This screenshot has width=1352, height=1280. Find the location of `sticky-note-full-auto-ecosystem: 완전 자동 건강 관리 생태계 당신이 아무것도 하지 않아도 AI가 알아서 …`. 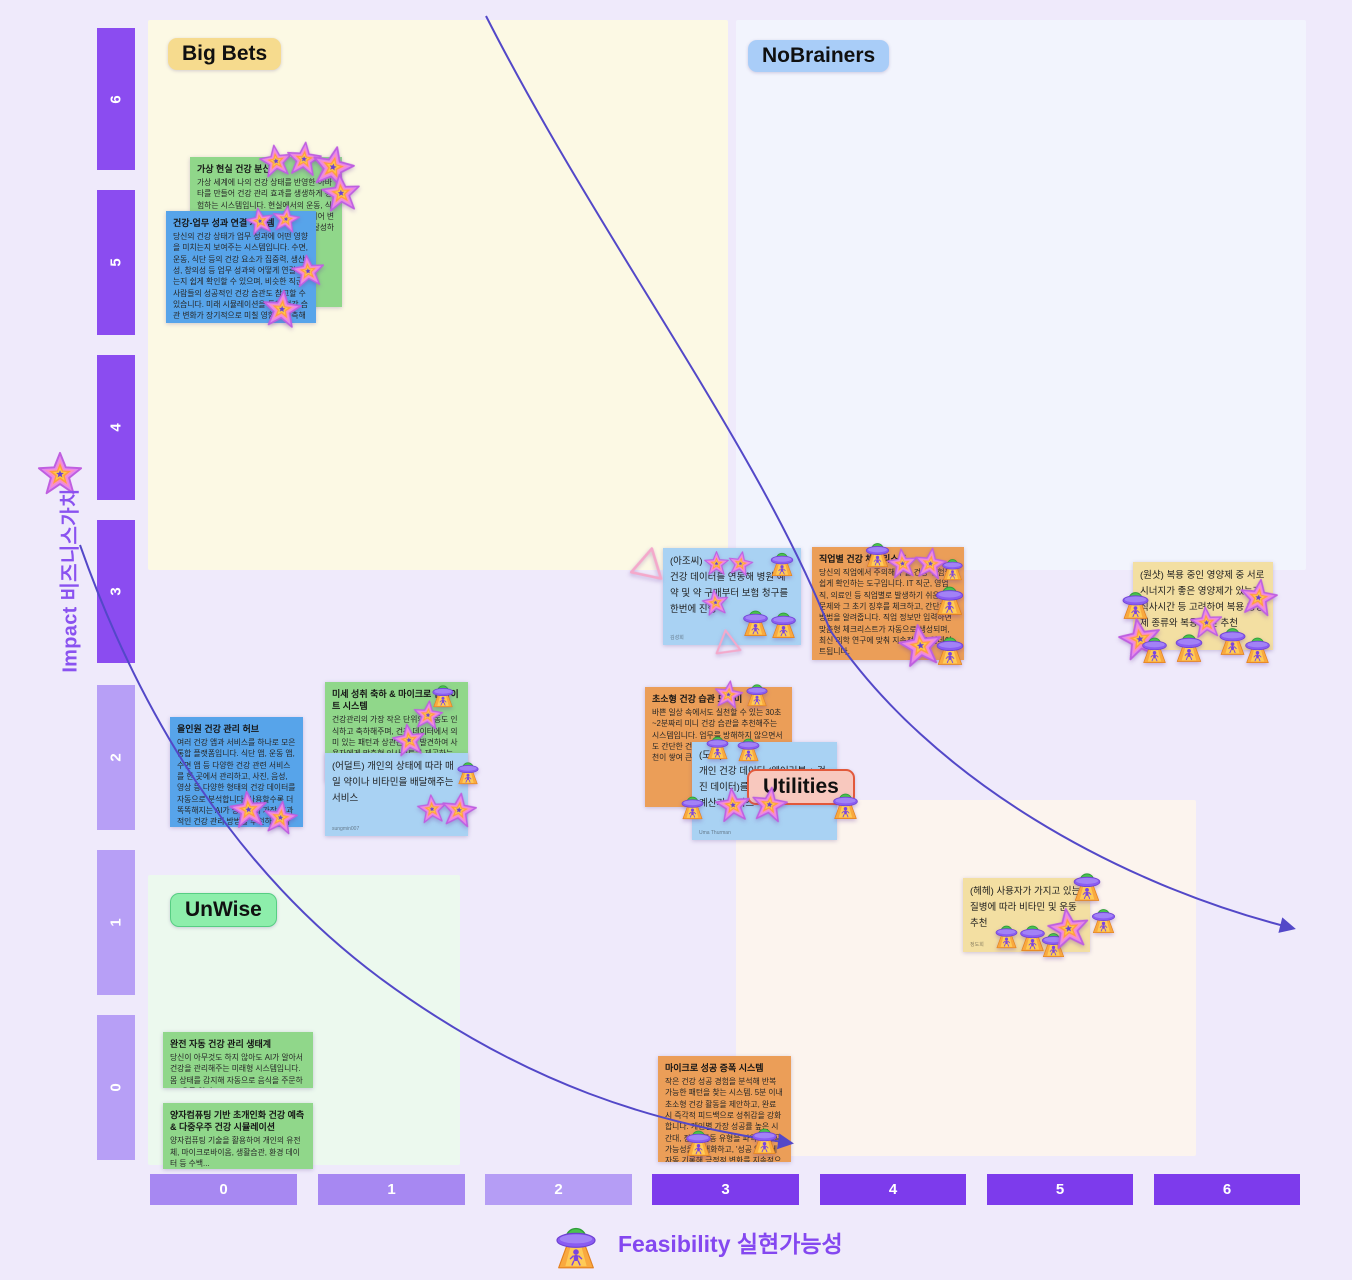

sticky-note-full-auto-ecosystem: 완전 자동 건강 관리 생태계 당신이 아무것도 하지 않아도 AI가 알아서 … is located at coordinates (238, 1060).